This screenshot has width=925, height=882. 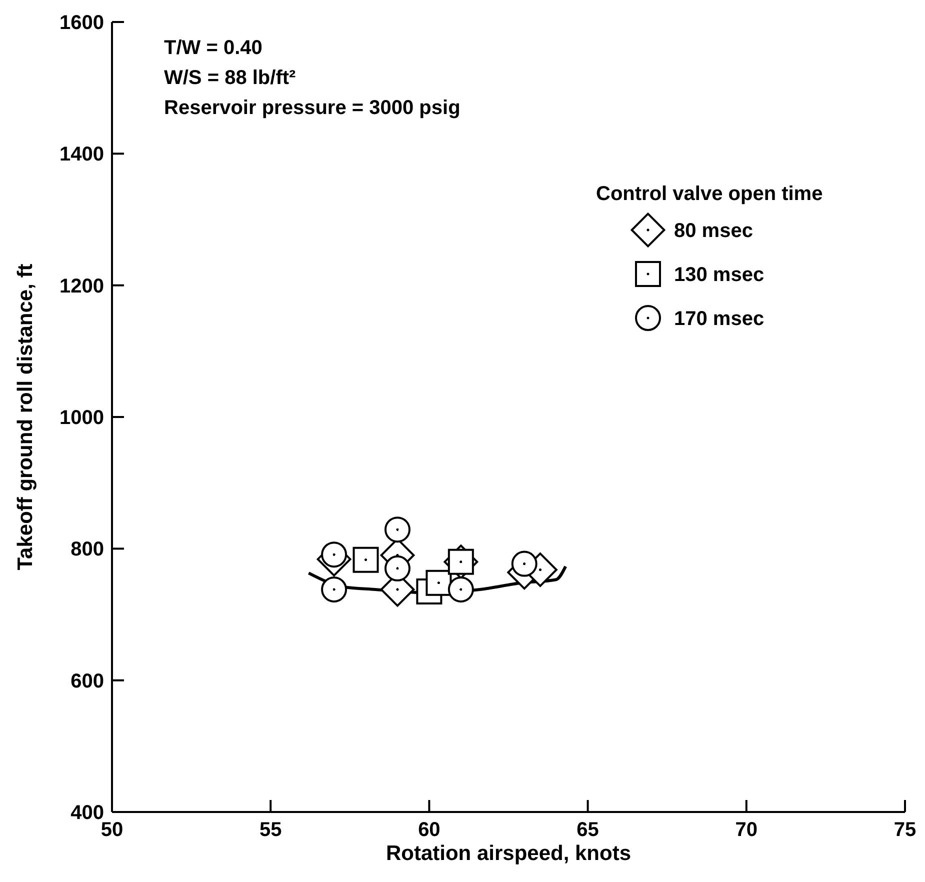 What do you see at coordinates (719, 275) in the screenshot?
I see `legend-label: 130 msec` at bounding box center [719, 275].